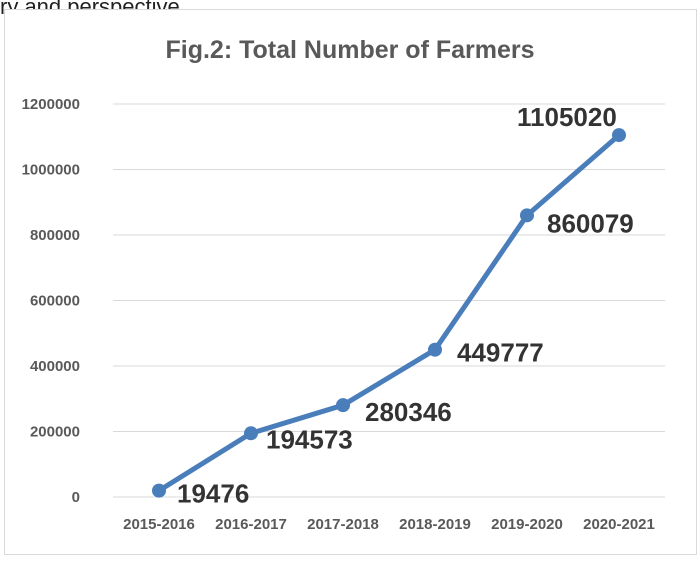 The width and height of the screenshot is (700, 563). Describe the element at coordinates (343, 524) in the screenshot. I see `x-tick-label: 2017-2018` at that location.